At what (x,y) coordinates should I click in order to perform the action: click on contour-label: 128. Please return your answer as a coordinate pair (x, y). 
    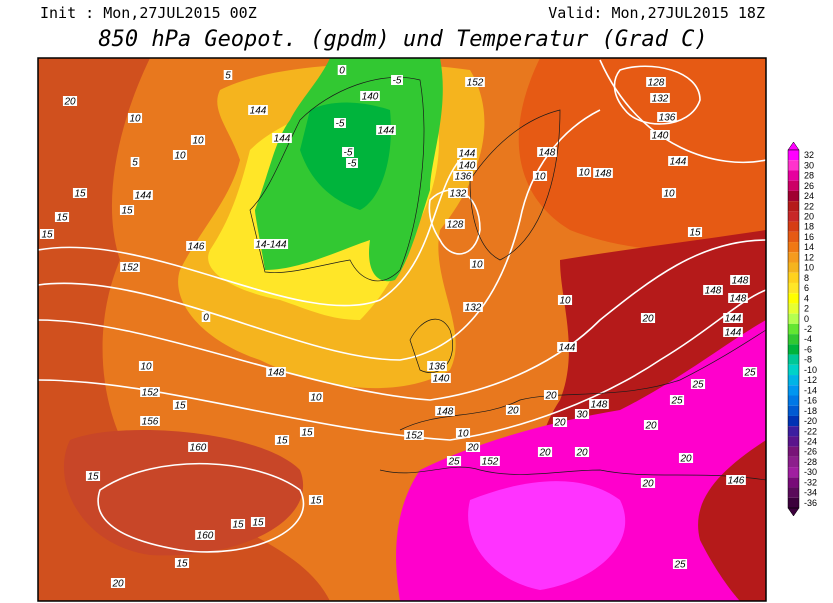
    Looking at the image, I should click on (455, 225).